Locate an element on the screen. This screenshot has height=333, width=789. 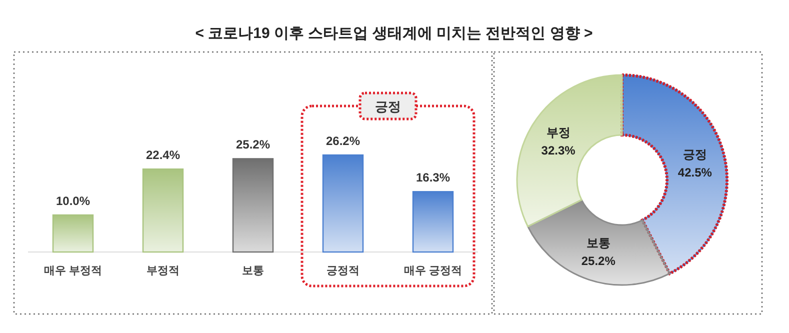
slice-label: 긍정 is located at coordinates (694, 154).